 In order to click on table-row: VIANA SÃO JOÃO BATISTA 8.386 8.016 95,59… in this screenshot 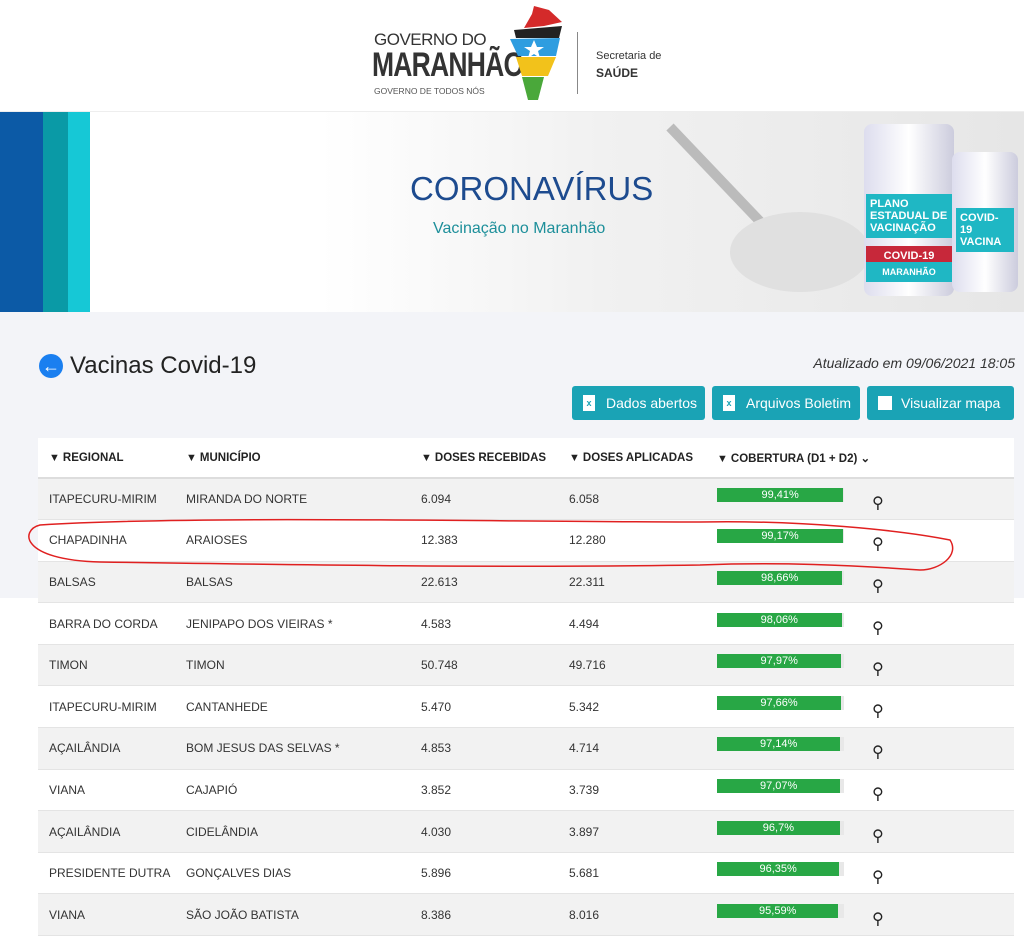, I will do `click(526, 915)`.